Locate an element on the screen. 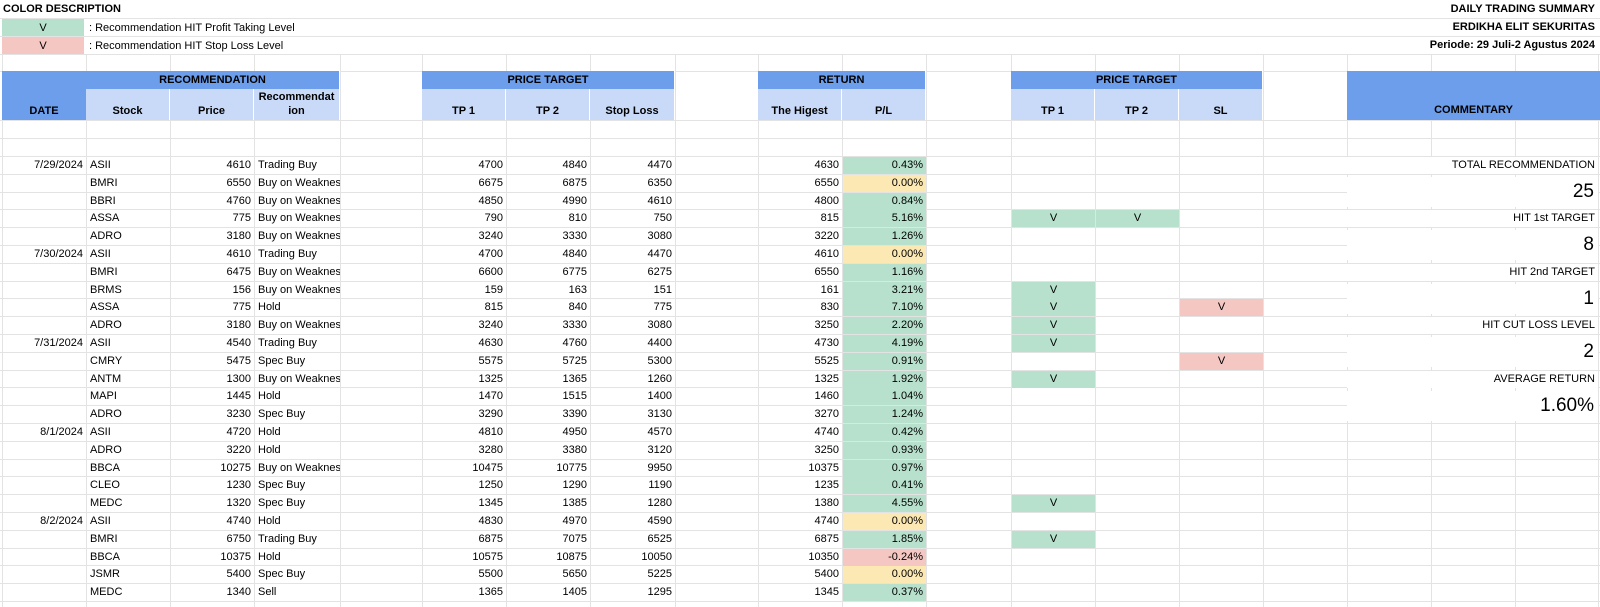  cell-tp1: 4700 is located at coordinates (490, 165).